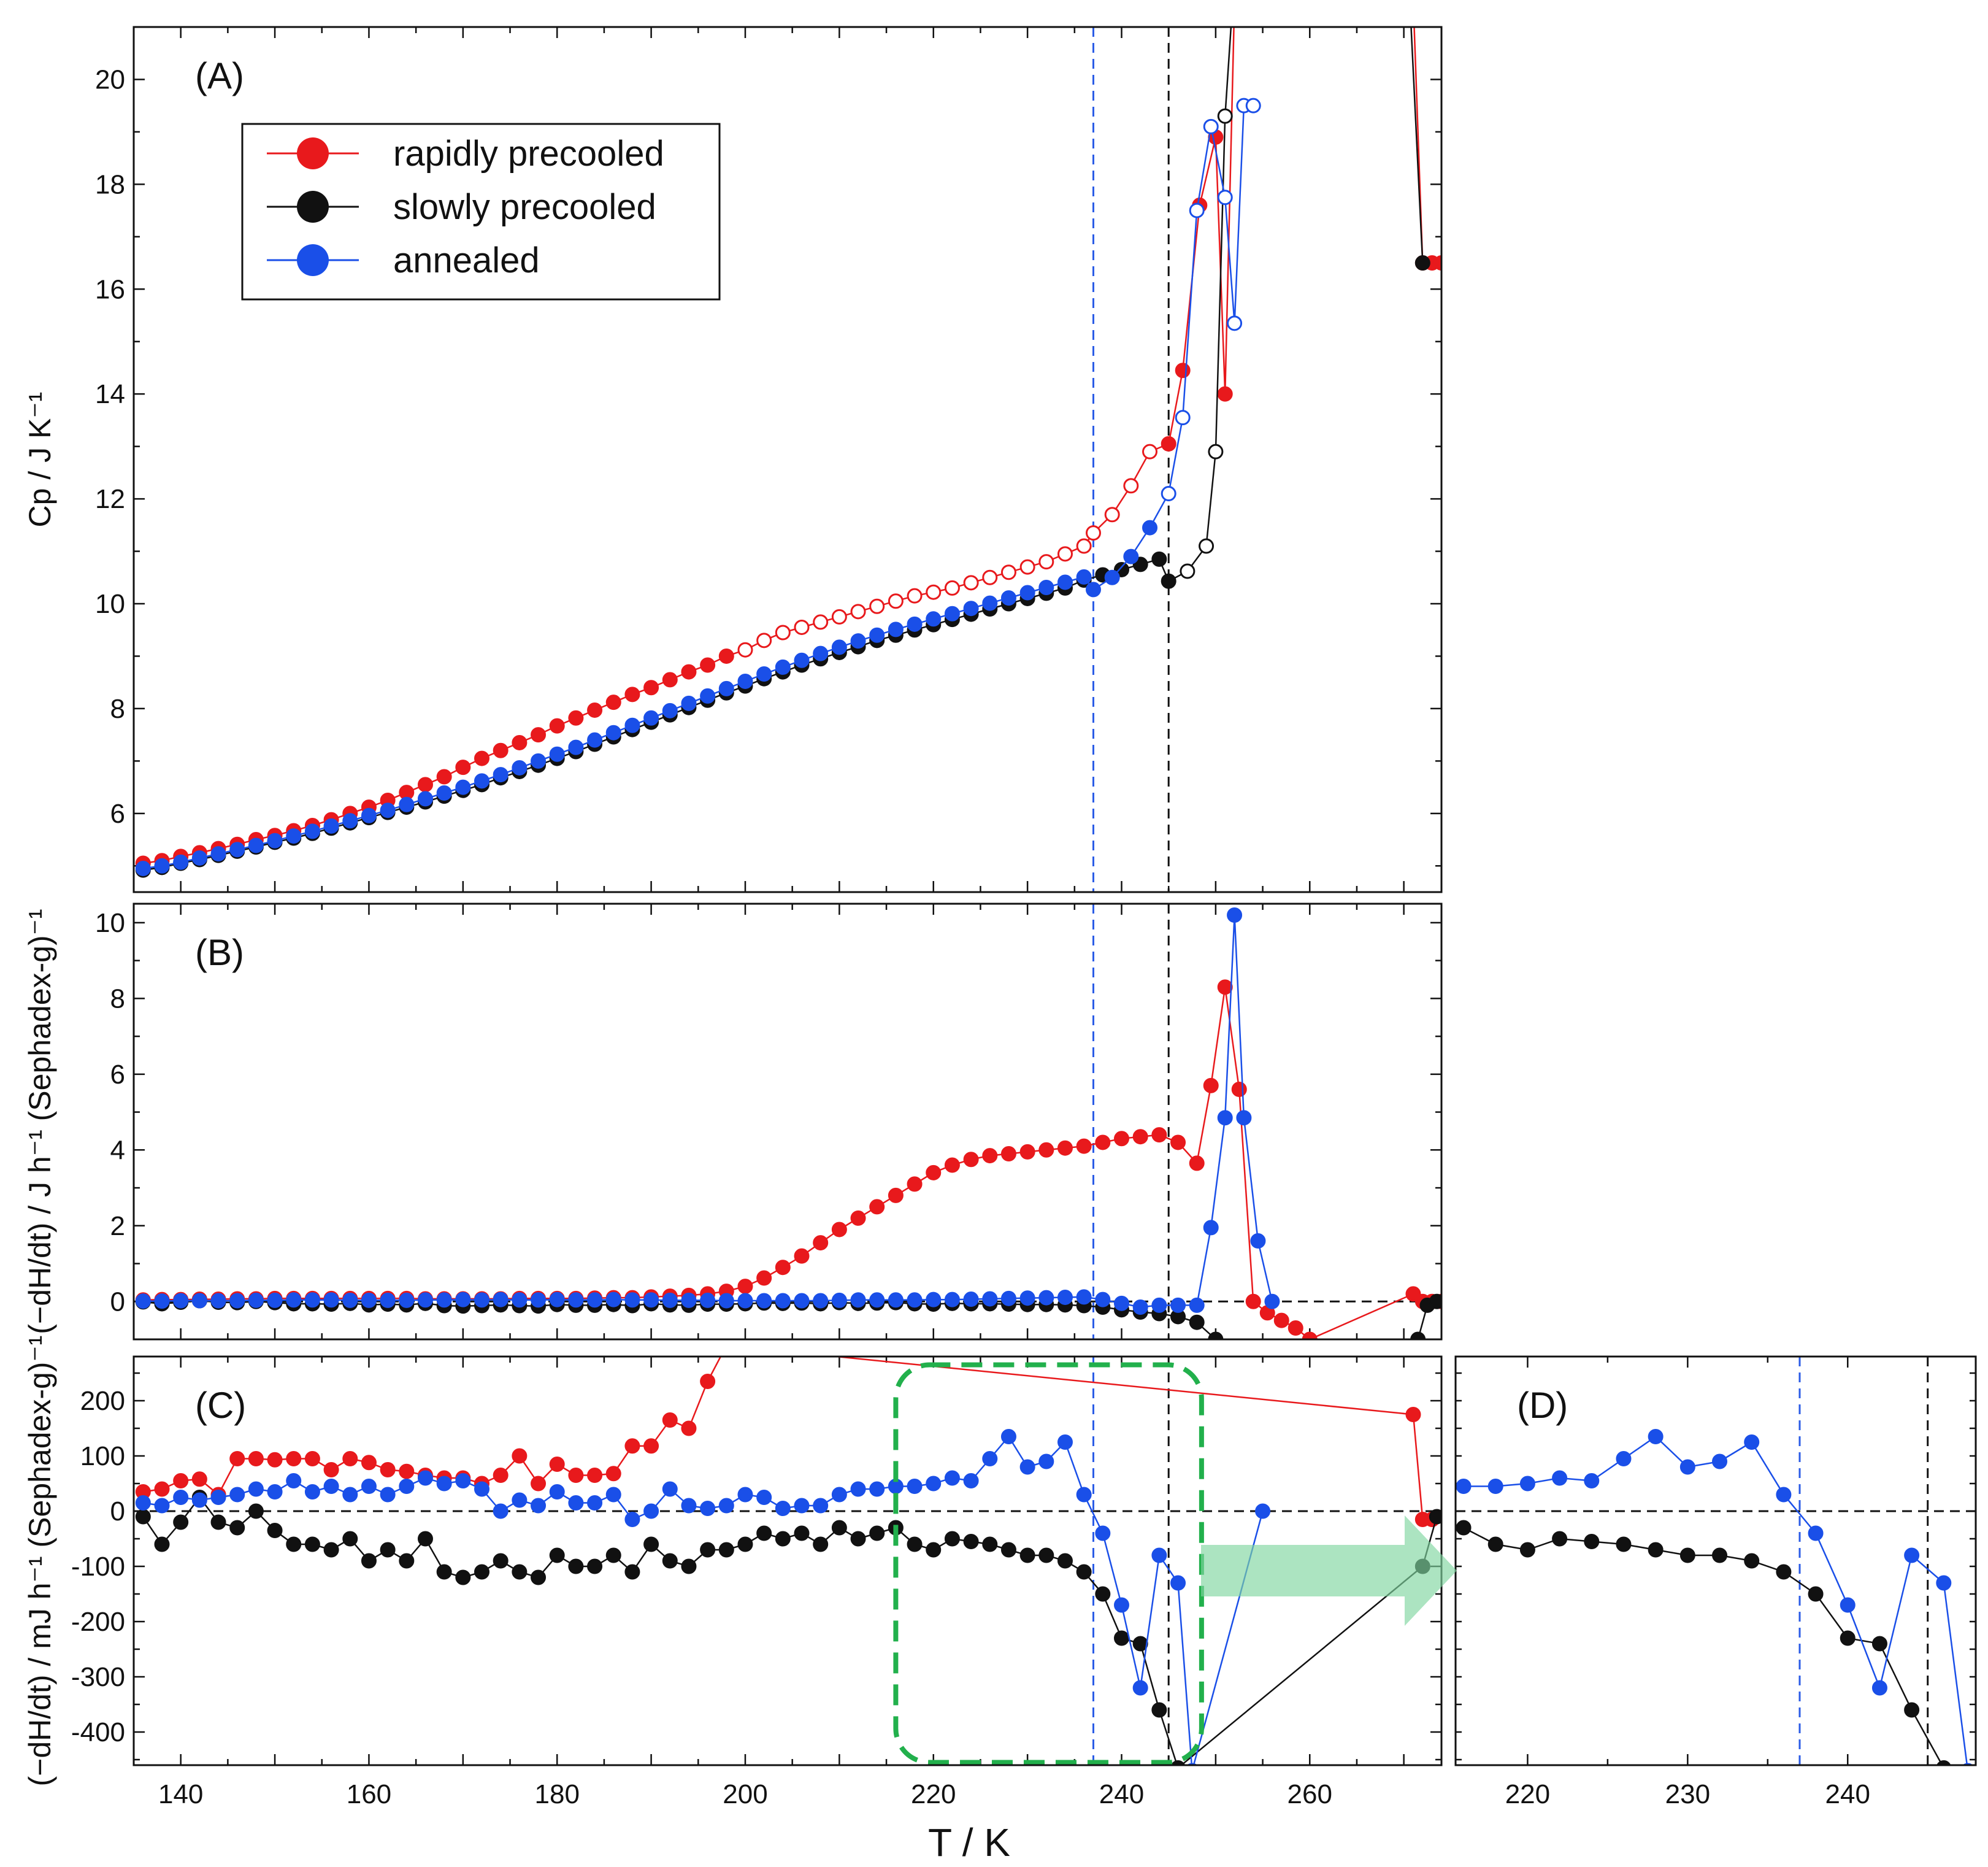 The height and width of the screenshot is (1867, 1988). What do you see at coordinates (1687, 1794) in the screenshot?
I see `panel-d-x-tick-label: 230` at bounding box center [1687, 1794].